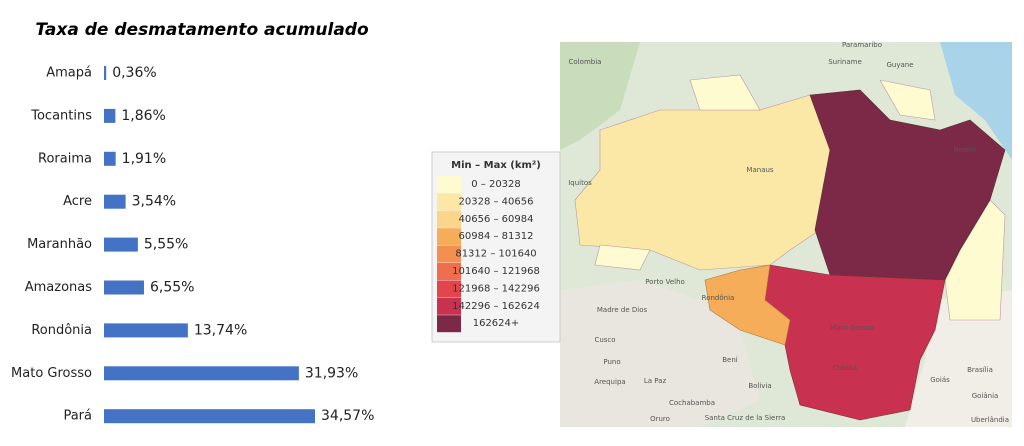 Image resolution: width=1024 pixels, height=446 pixels. Describe the element at coordinates (496, 201) in the screenshot. I see `legend-label: 20328 – 40656` at that location.